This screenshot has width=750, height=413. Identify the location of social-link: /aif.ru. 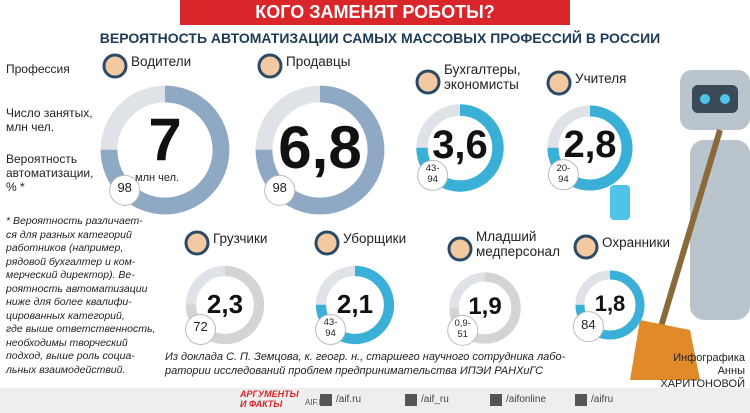
(349, 399).